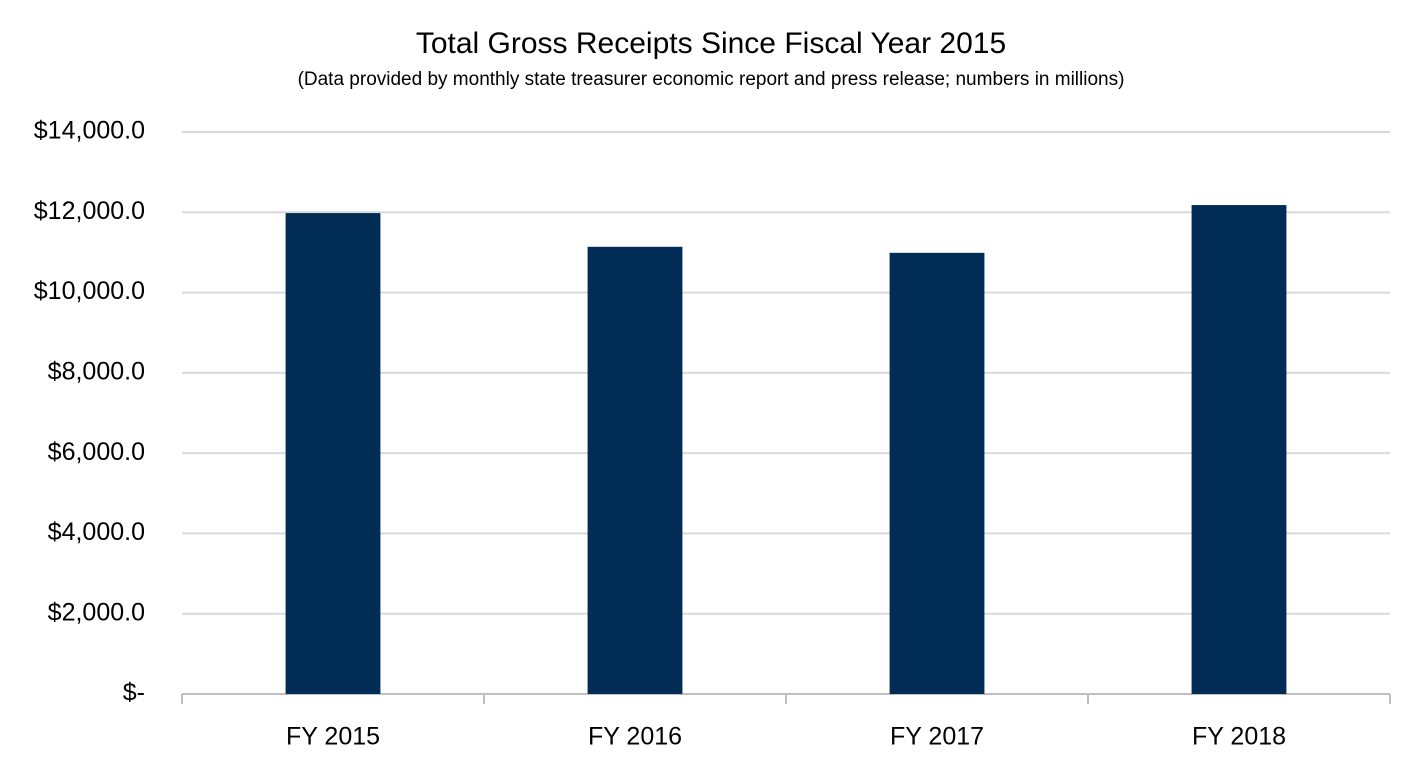 The width and height of the screenshot is (1422, 777). I want to click on x-tick-label: FY 2017, so click(937, 737).